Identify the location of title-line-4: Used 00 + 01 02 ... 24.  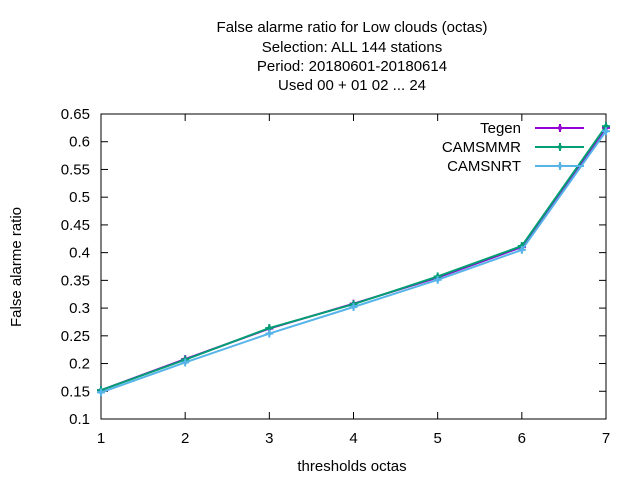
(352, 85).